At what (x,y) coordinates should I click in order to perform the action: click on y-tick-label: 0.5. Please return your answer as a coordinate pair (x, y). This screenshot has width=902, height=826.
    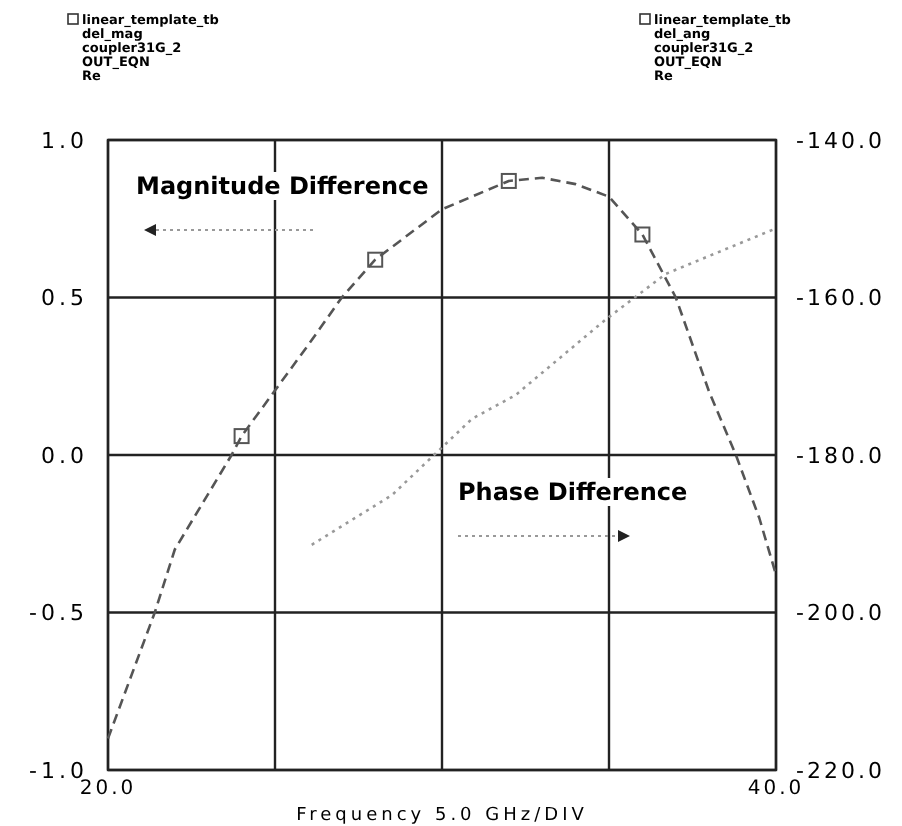
    Looking at the image, I should click on (64, 298).